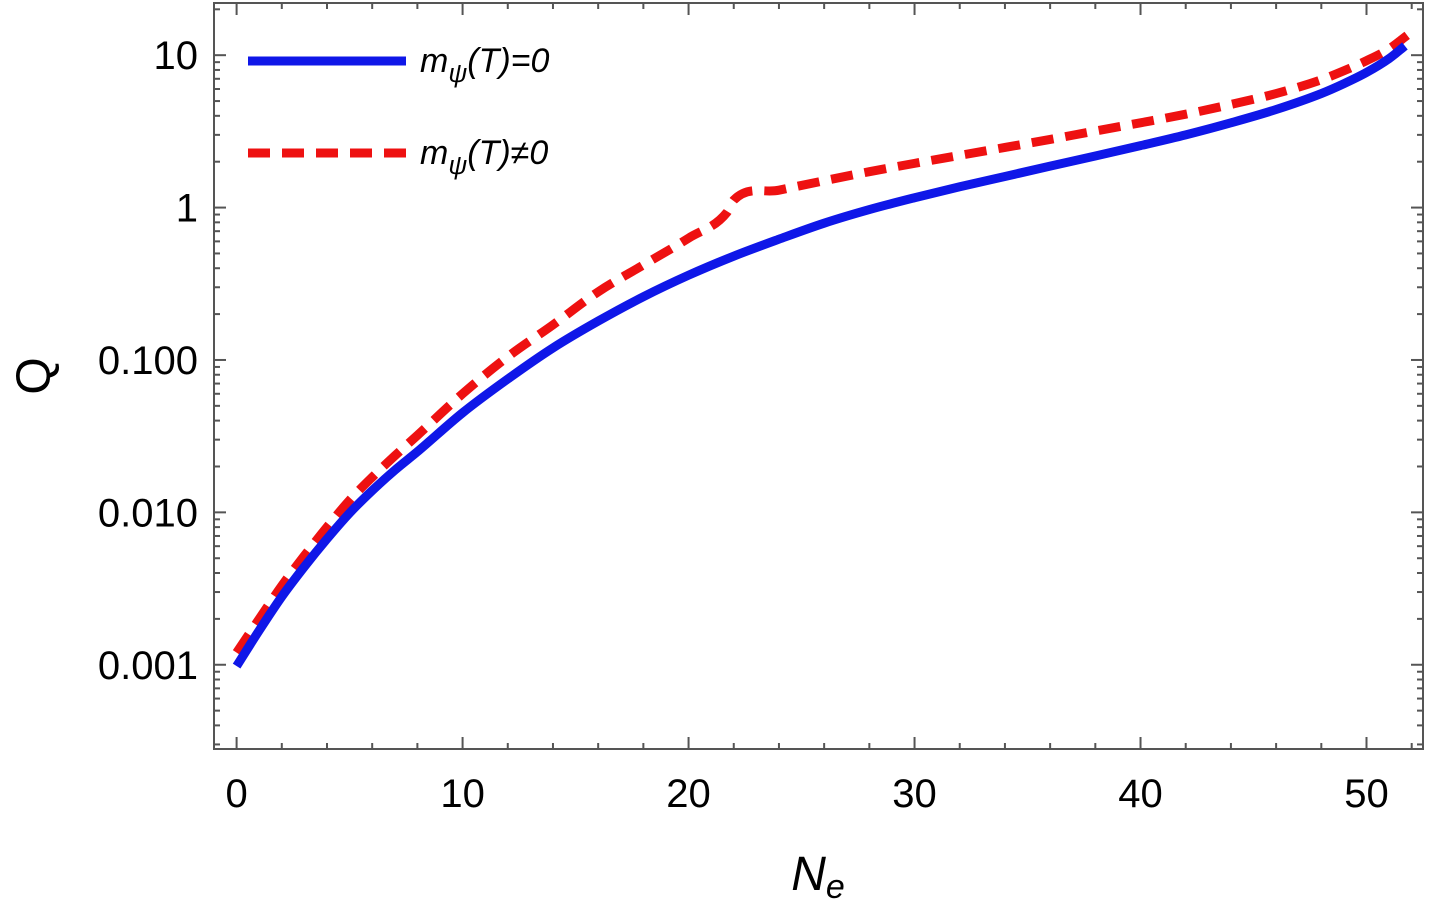 The height and width of the screenshot is (901, 1440). Describe the element at coordinates (399, 111) in the screenshot. I see `legend: mψ(T)=0 mψ(T)≠0` at that location.